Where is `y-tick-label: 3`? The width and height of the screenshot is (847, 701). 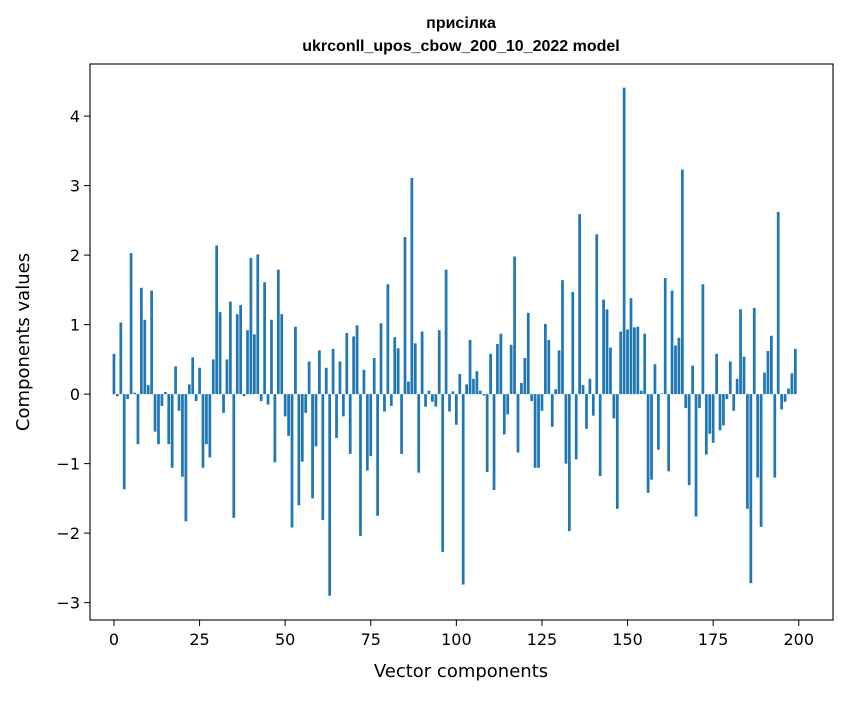
y-tick-label: 3 is located at coordinates (75, 186).